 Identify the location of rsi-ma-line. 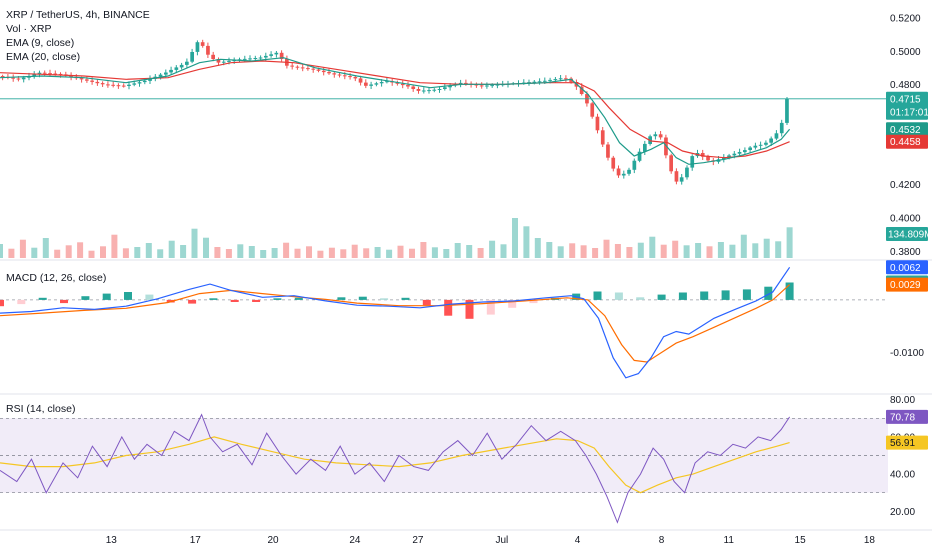
(395, 465).